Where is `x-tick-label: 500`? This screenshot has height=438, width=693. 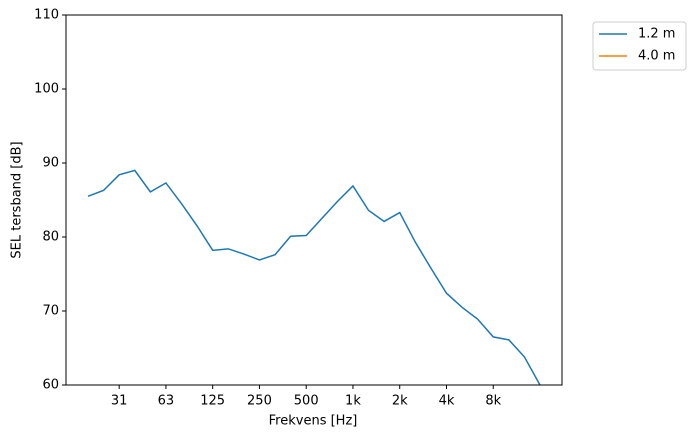 x-tick-label: 500 is located at coordinates (306, 401).